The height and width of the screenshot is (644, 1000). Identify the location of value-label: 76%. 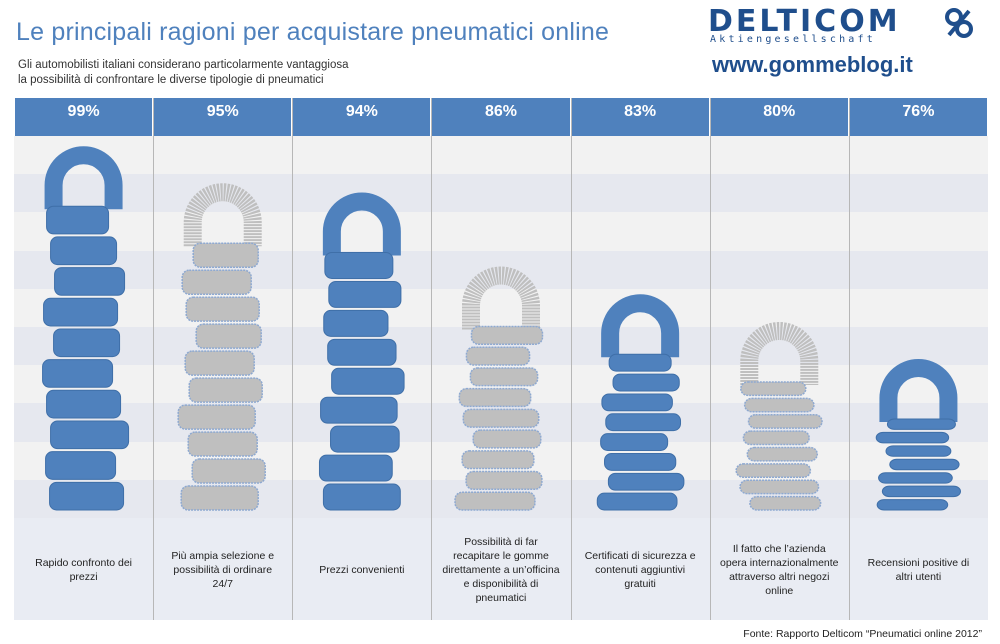
(918, 117).